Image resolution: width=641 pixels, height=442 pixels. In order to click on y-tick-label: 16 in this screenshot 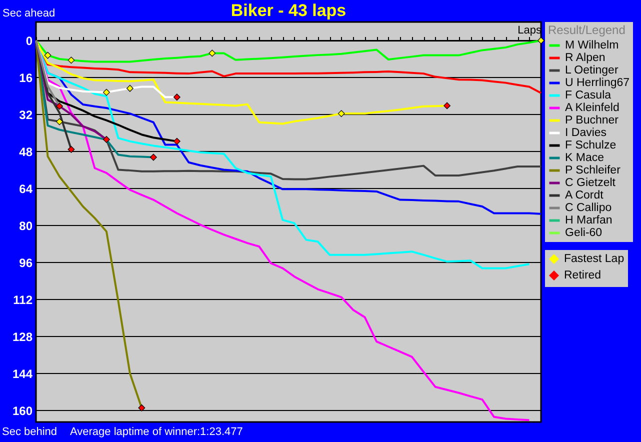, I will do `click(26, 77)`.